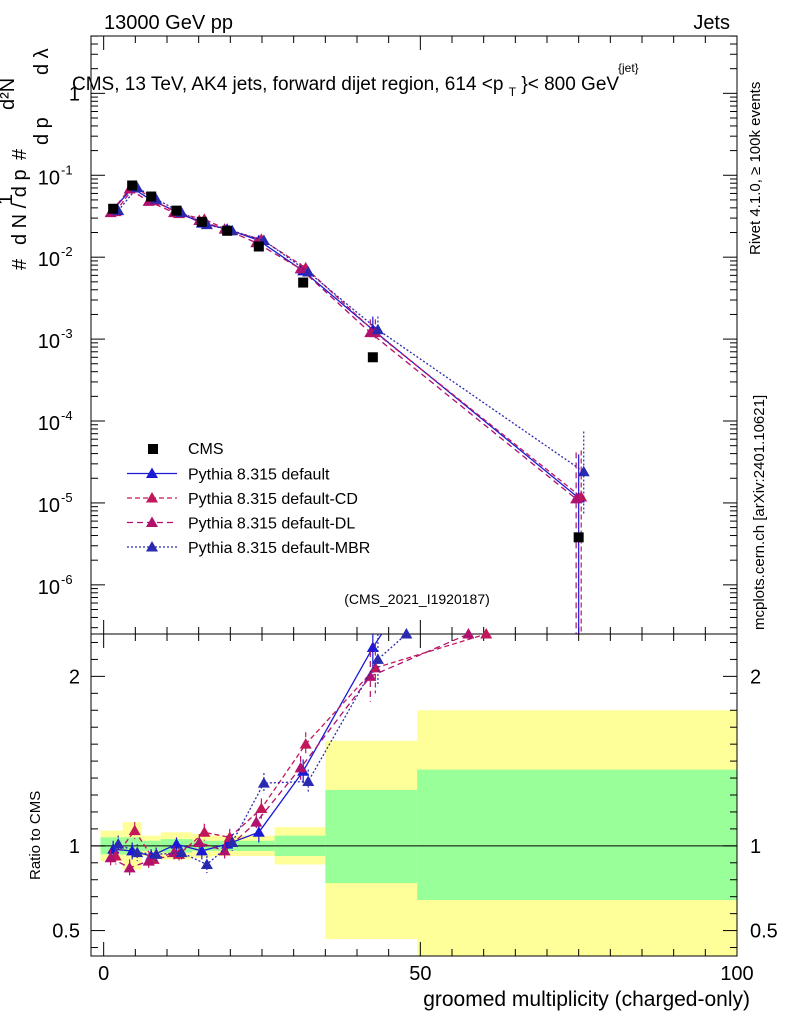 The width and height of the screenshot is (786, 1024). What do you see at coordinates (67, 251) in the screenshot?
I see `main-y-tick-exponent: -2` at bounding box center [67, 251].